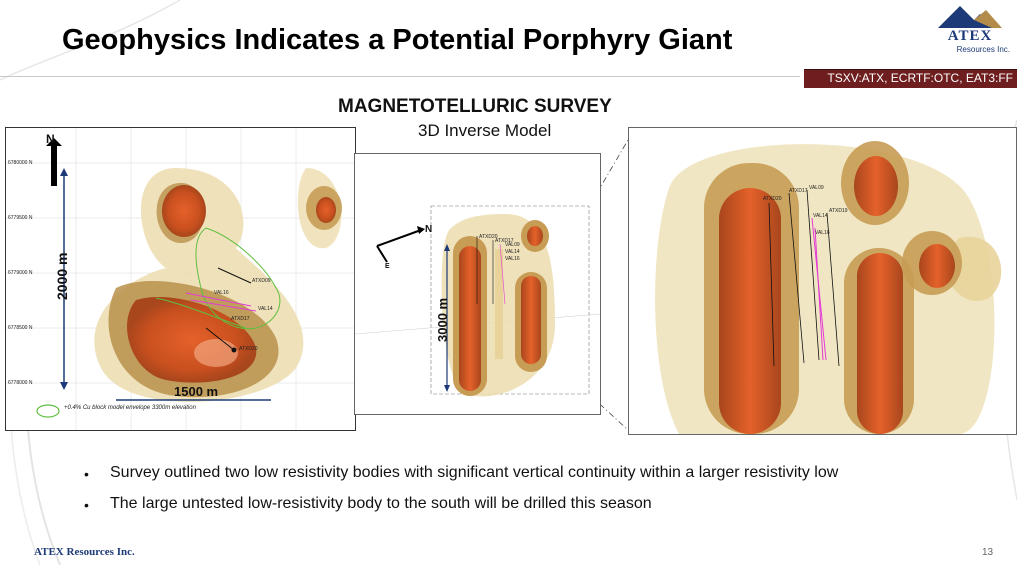  I want to click on grid-label: 6779000 N, so click(20, 273).